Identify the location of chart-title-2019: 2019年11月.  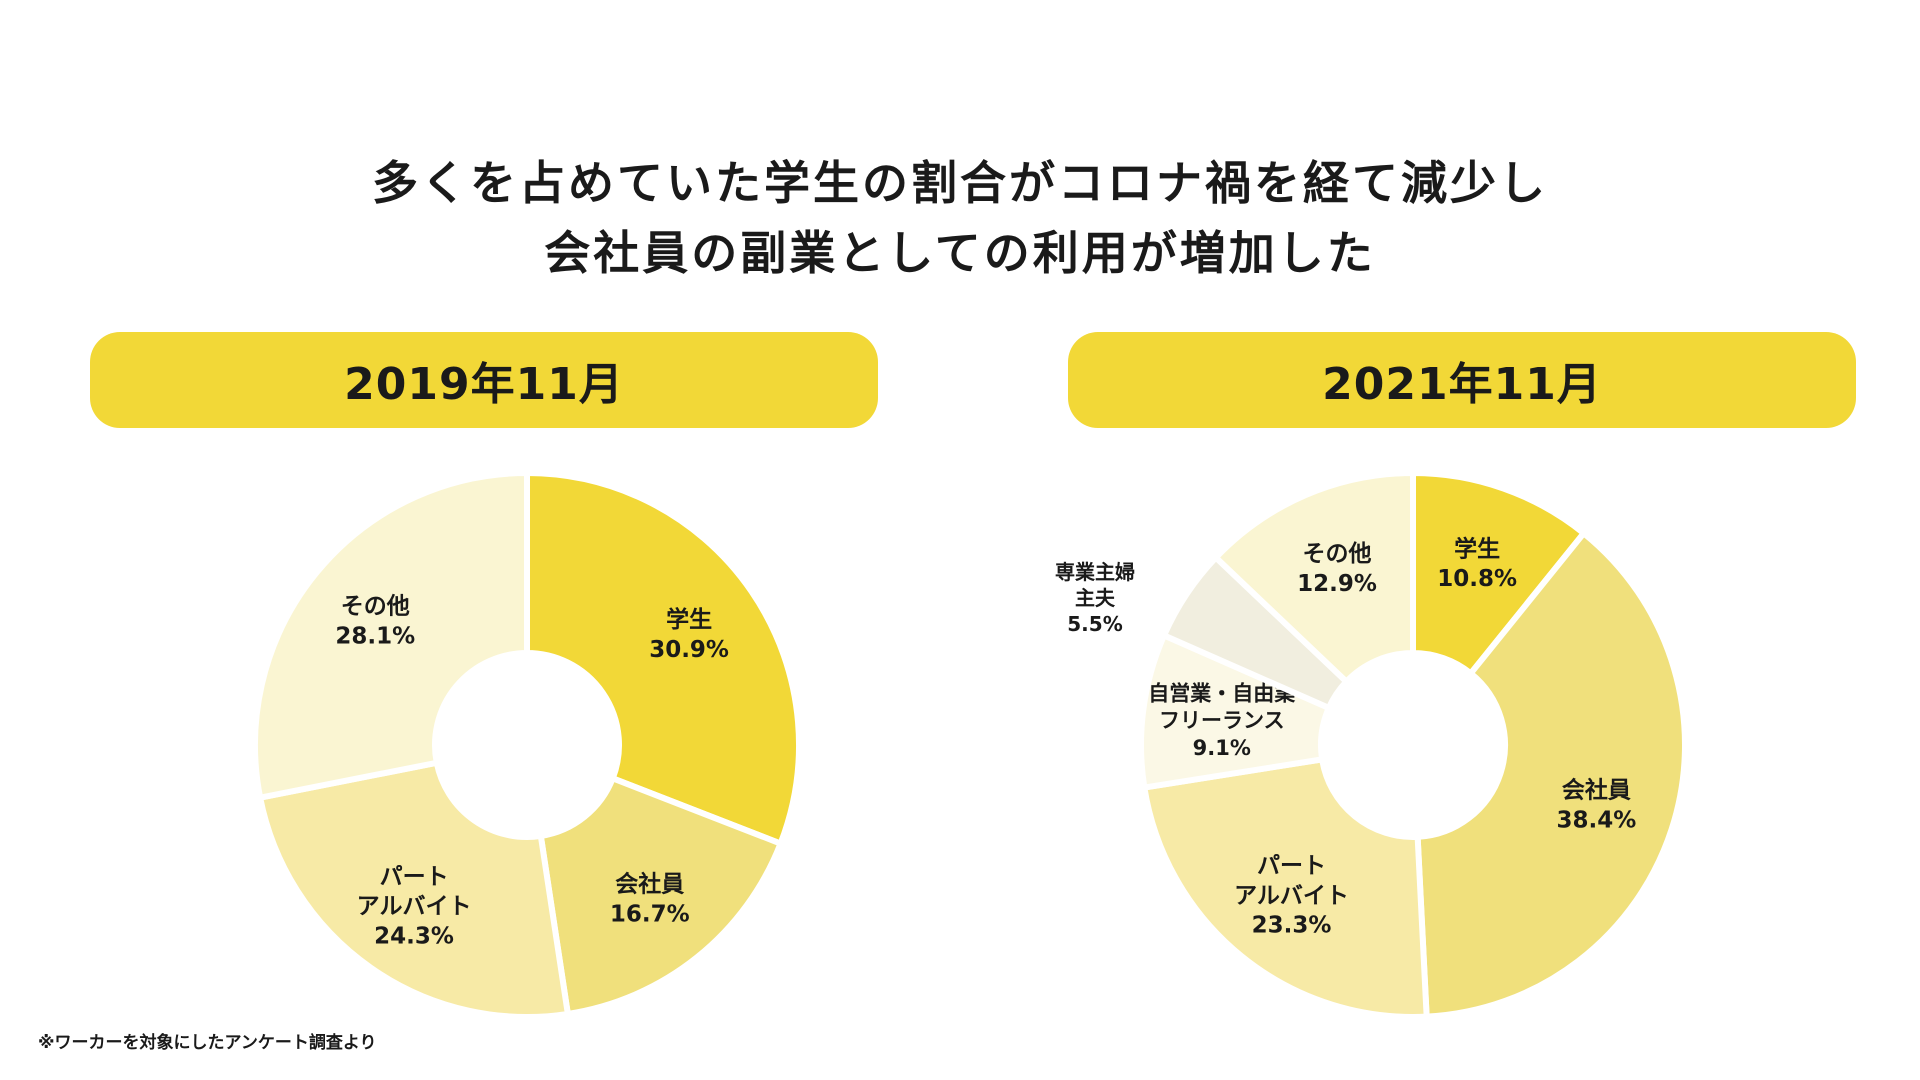
(484, 380).